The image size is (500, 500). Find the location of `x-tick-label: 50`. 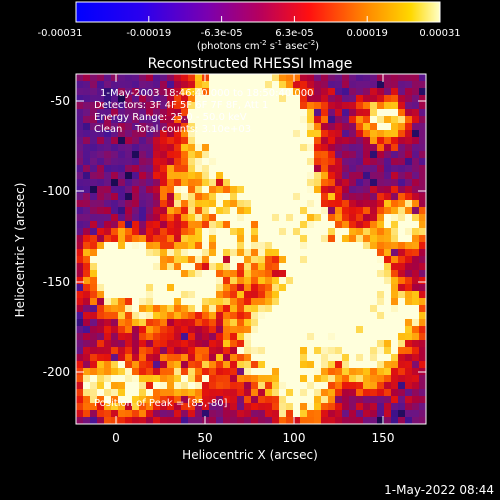

x-tick-label: 50 is located at coordinates (204, 438).